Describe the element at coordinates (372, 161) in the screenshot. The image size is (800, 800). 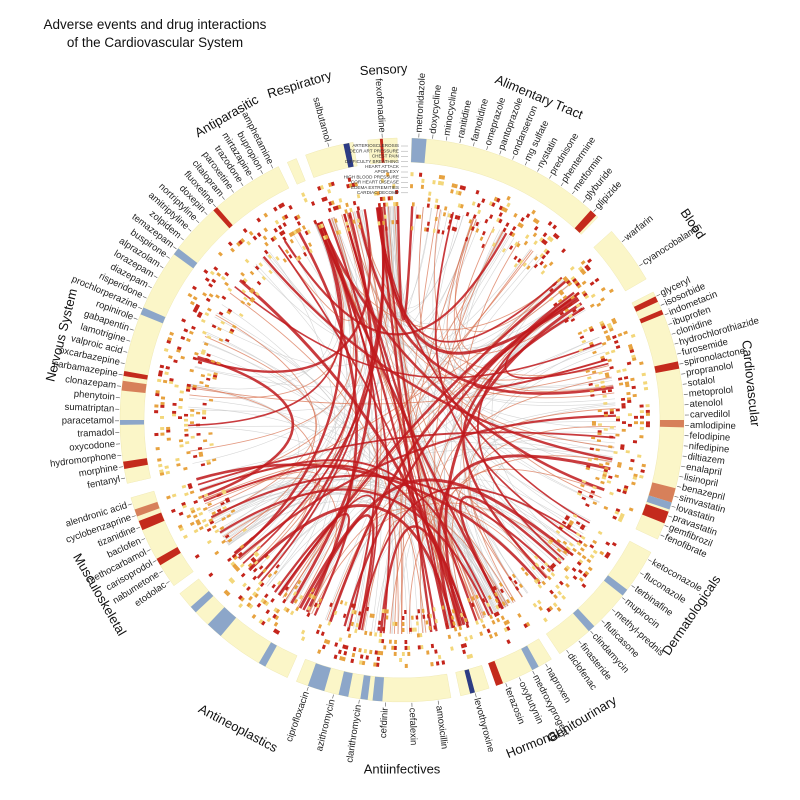
I see `adverse-event-label: DIFFICULTY BREATHING` at that location.